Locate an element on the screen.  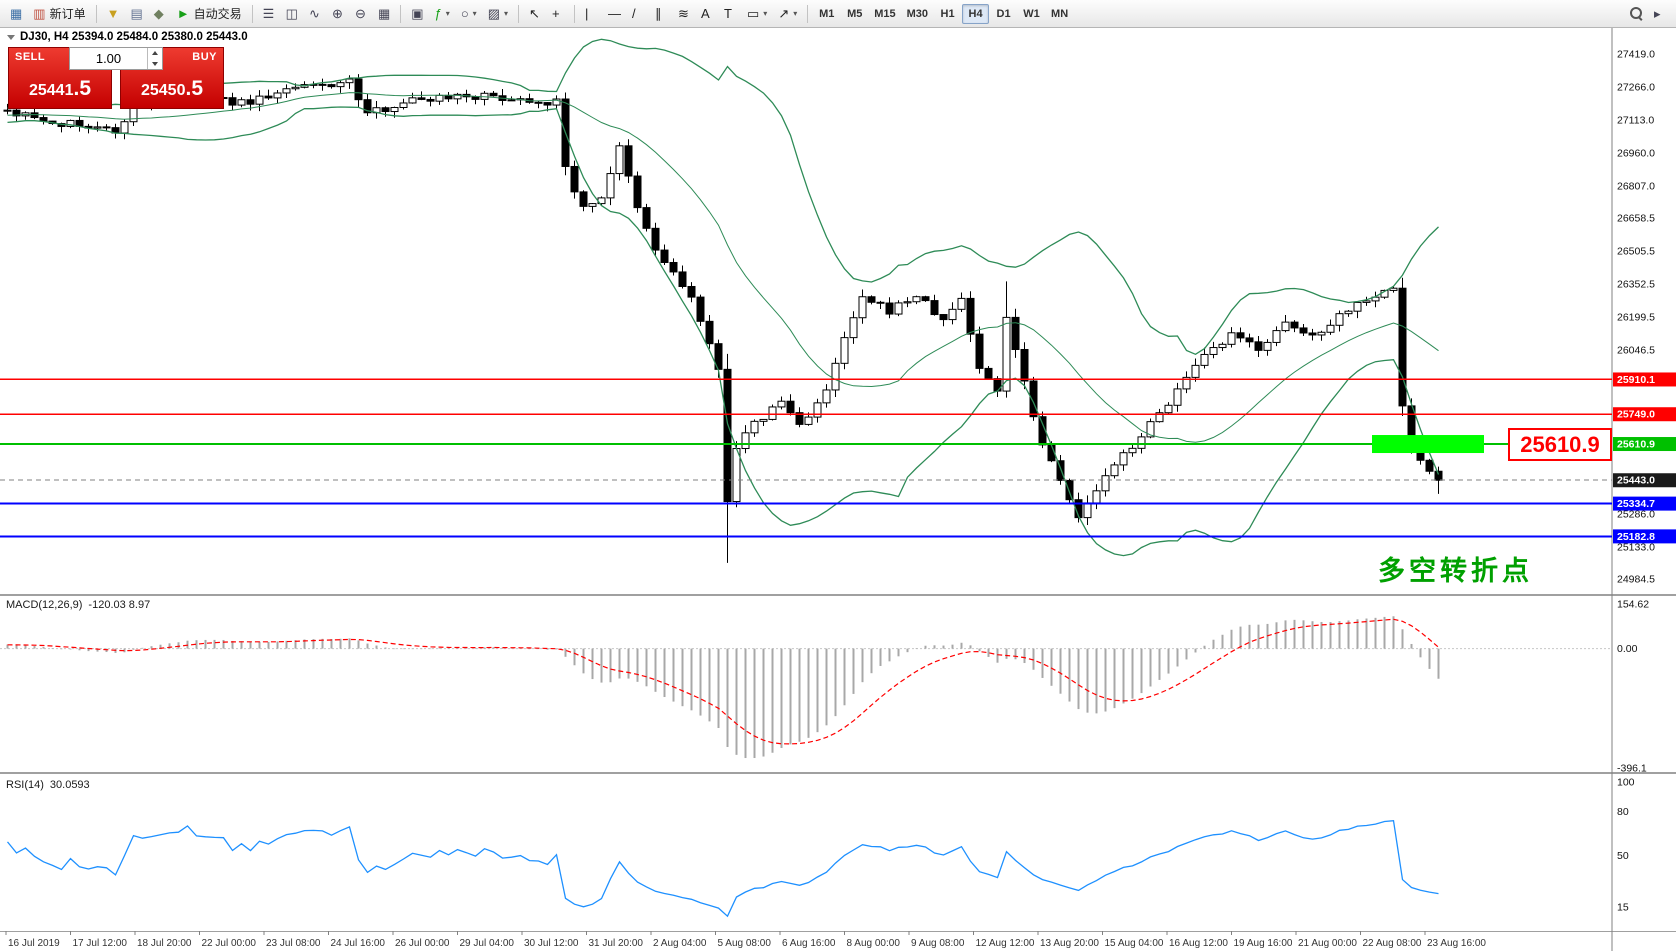
text-button: A is located at coordinates (707, 14).